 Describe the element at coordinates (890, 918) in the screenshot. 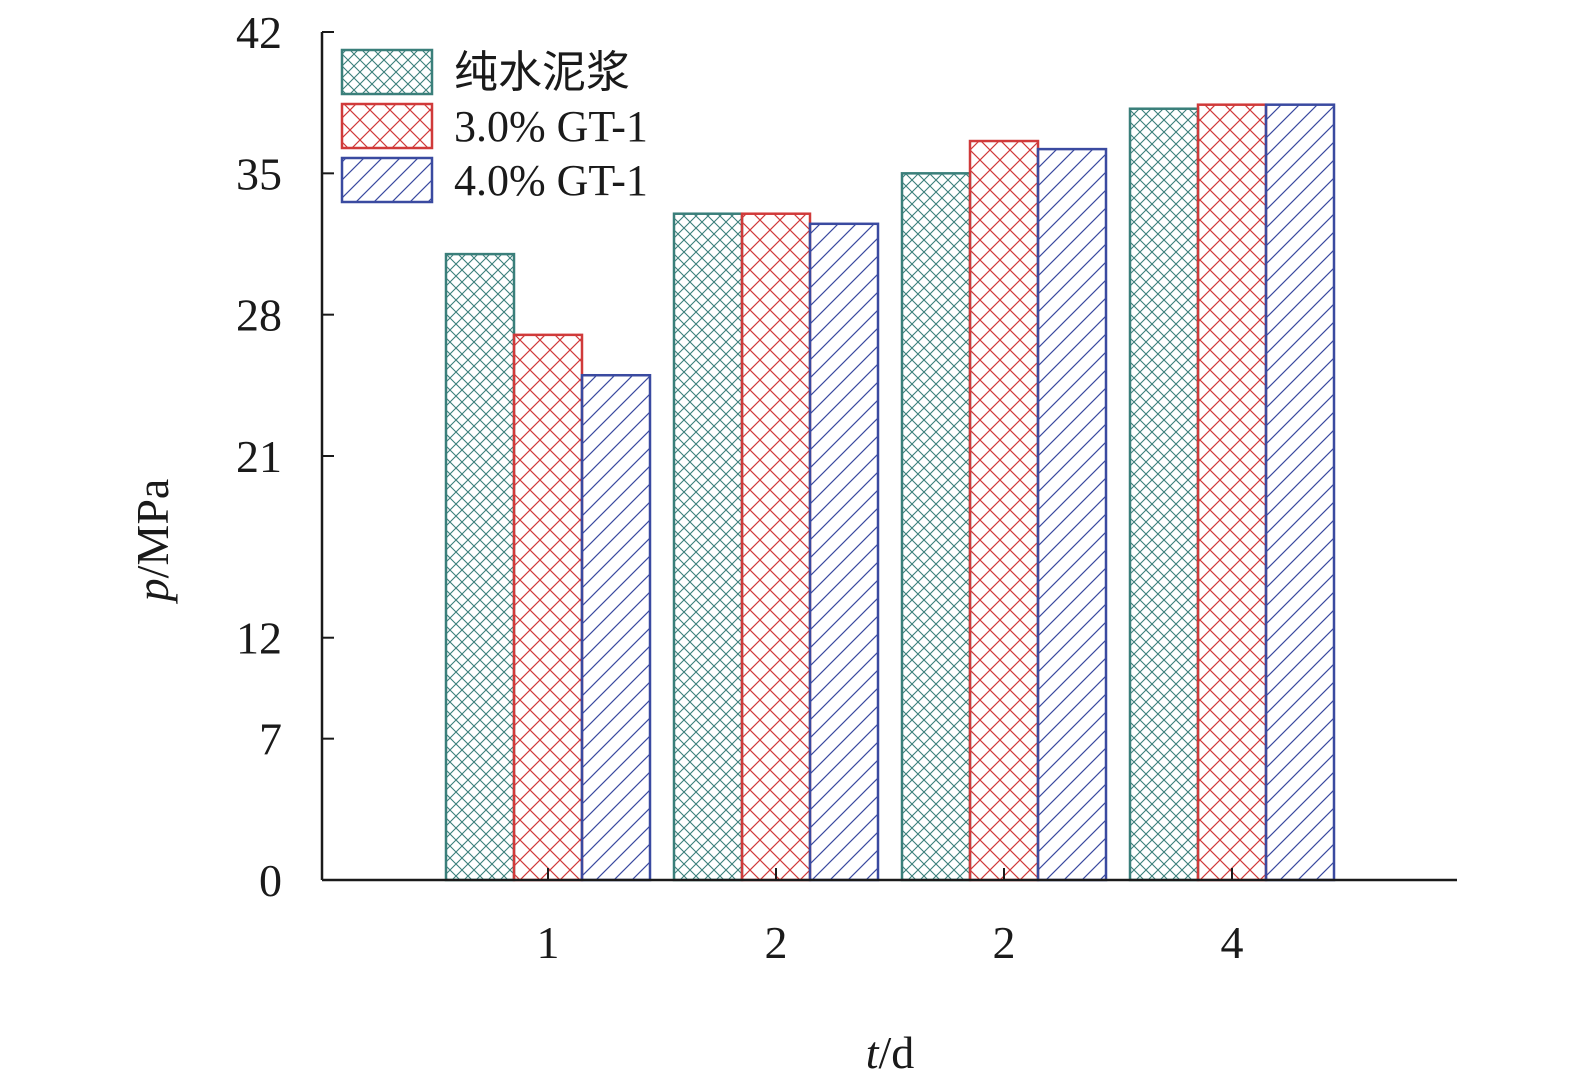

I see `x-ticks: 1 2 2 4` at that location.